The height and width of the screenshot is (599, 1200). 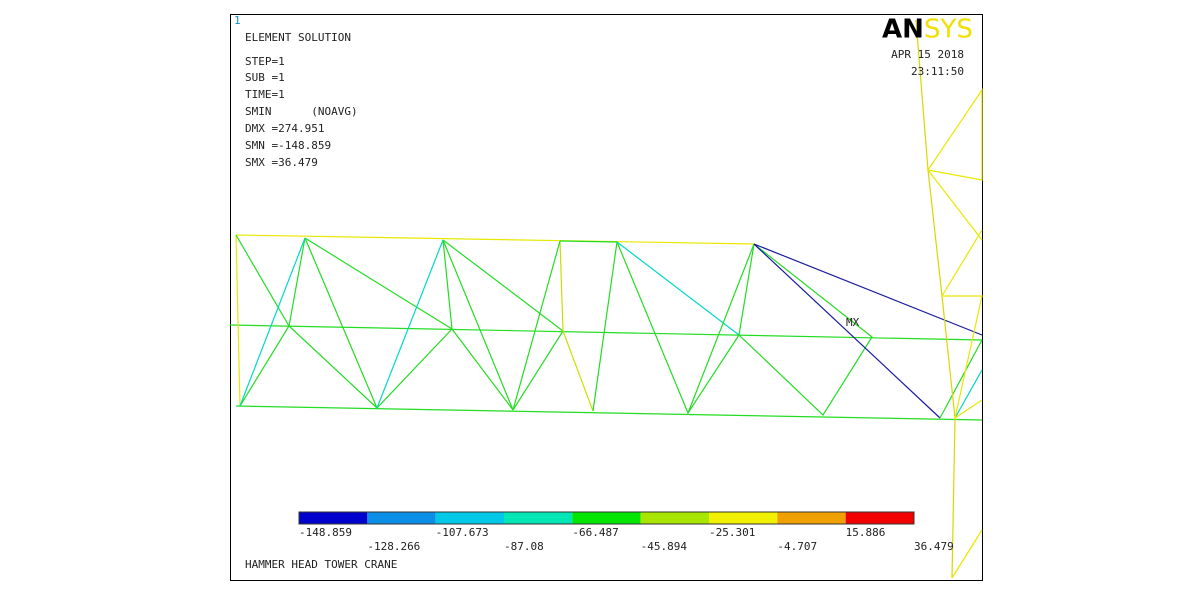 What do you see at coordinates (853, 322) in the screenshot?
I see `node-label: MX` at bounding box center [853, 322].